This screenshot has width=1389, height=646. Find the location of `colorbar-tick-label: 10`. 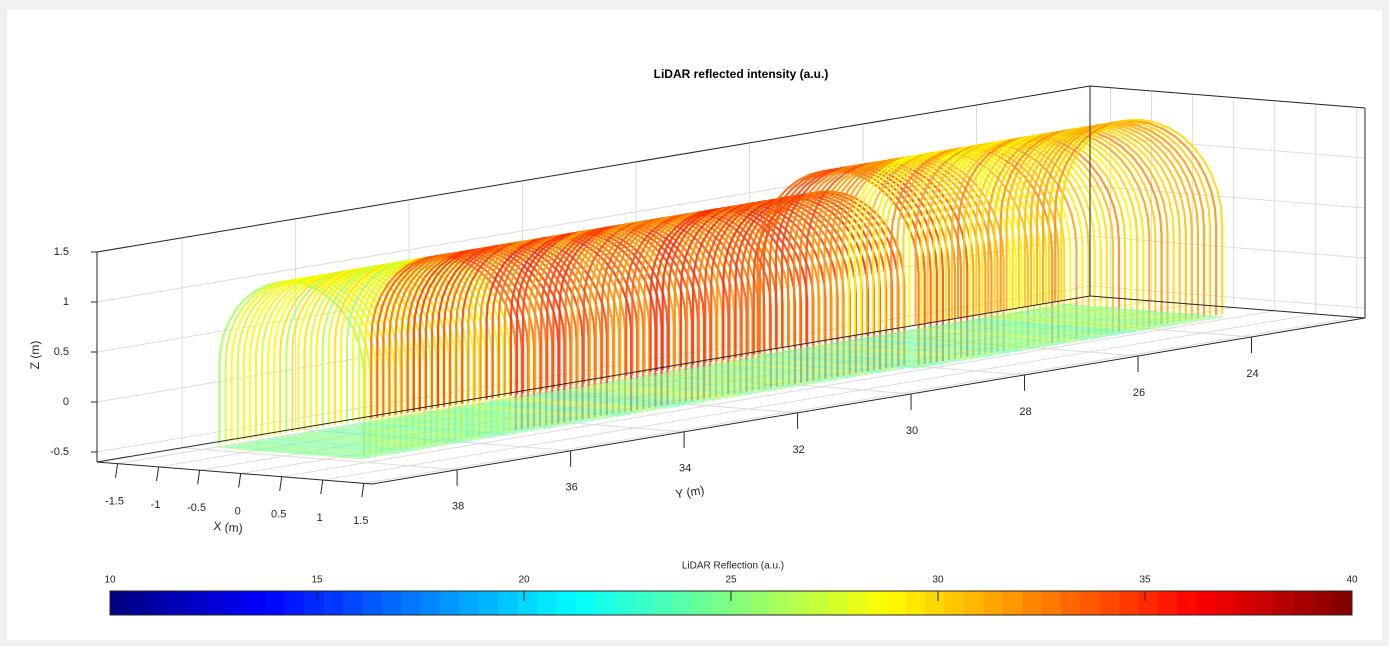

colorbar-tick-label: 10 is located at coordinates (110, 580).